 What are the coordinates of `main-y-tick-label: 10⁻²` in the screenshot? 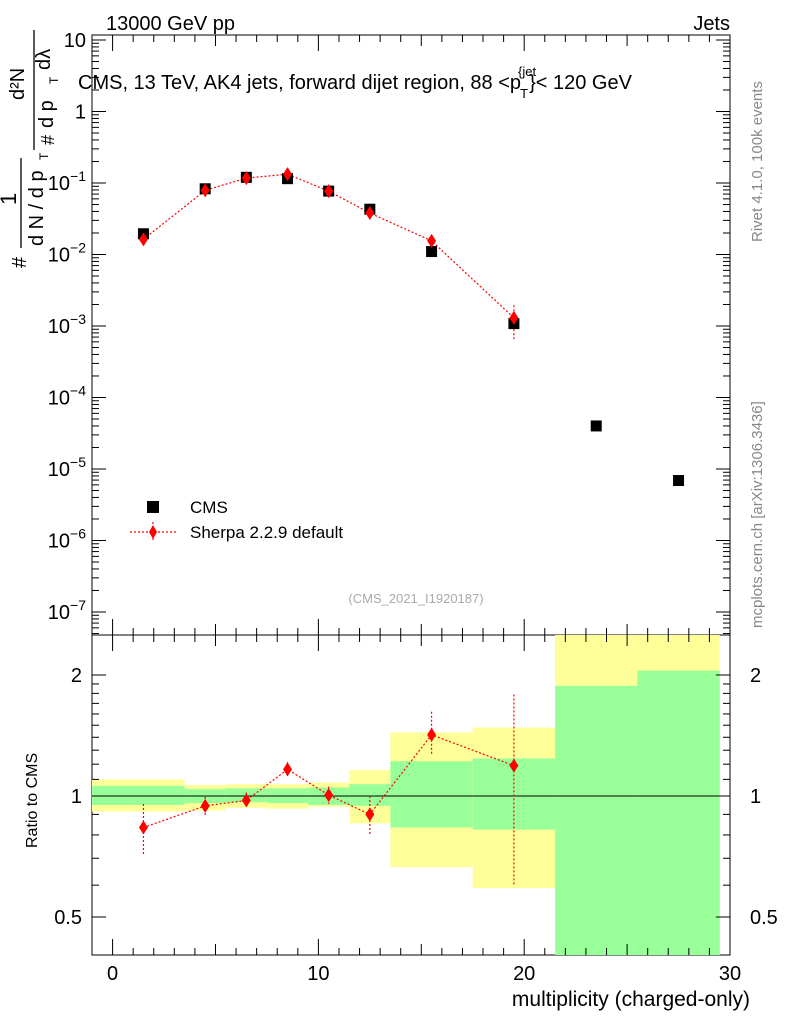 It's located at (67, 253).